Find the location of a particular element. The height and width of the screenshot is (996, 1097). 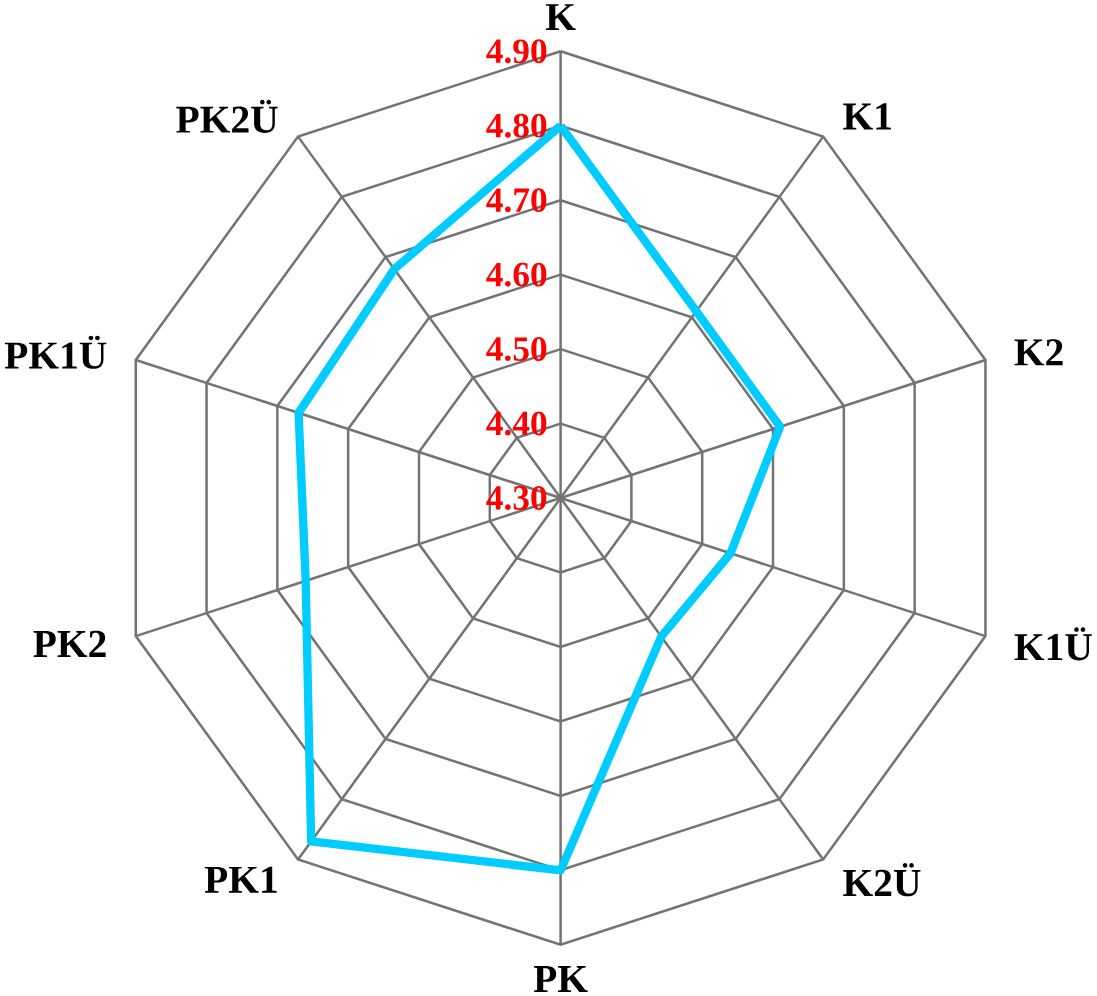

y-tick-label: 4.60 is located at coordinates (516, 274).